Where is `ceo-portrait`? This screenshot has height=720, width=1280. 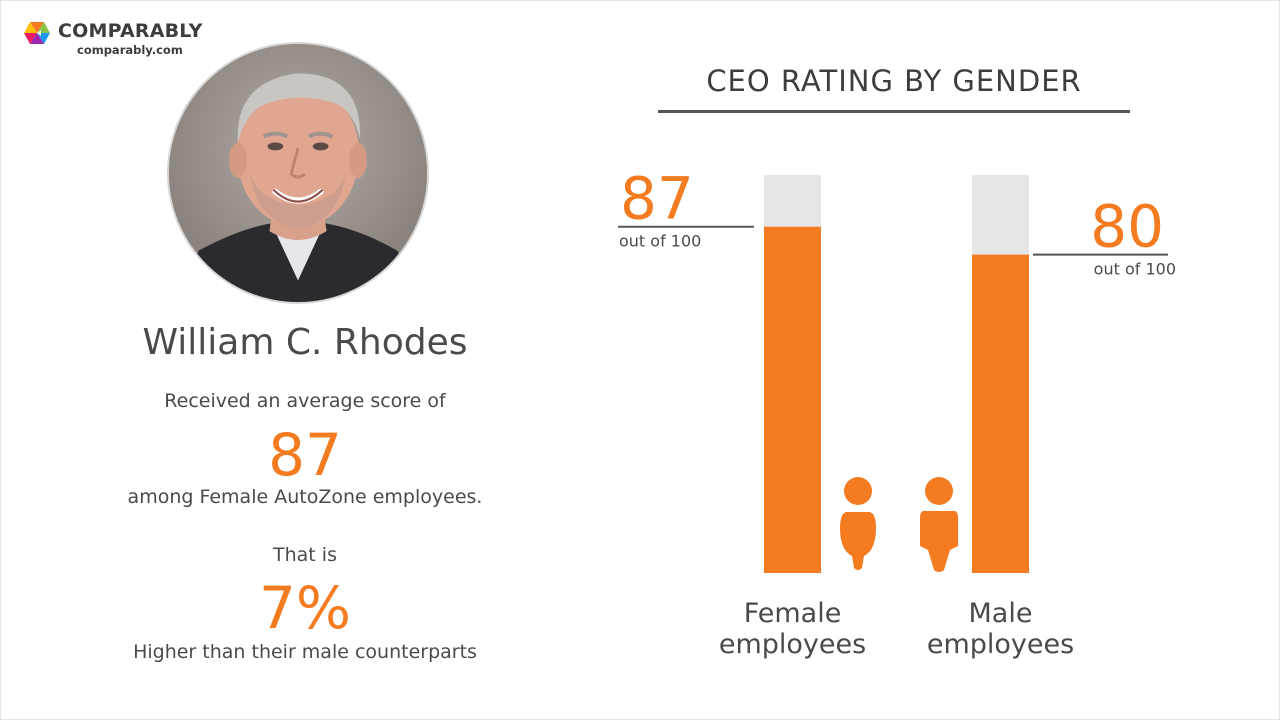 ceo-portrait is located at coordinates (298, 173).